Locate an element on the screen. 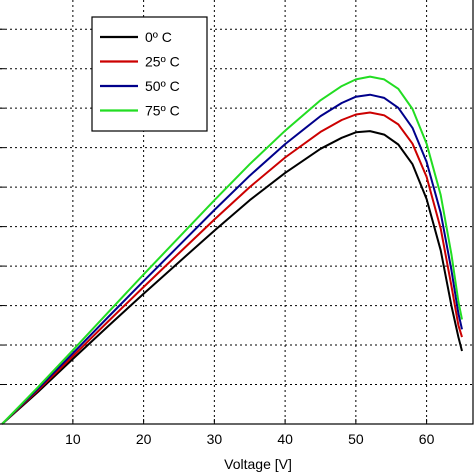 This screenshot has height=474, width=474. x-tick-label: 10 is located at coordinates (73, 439).